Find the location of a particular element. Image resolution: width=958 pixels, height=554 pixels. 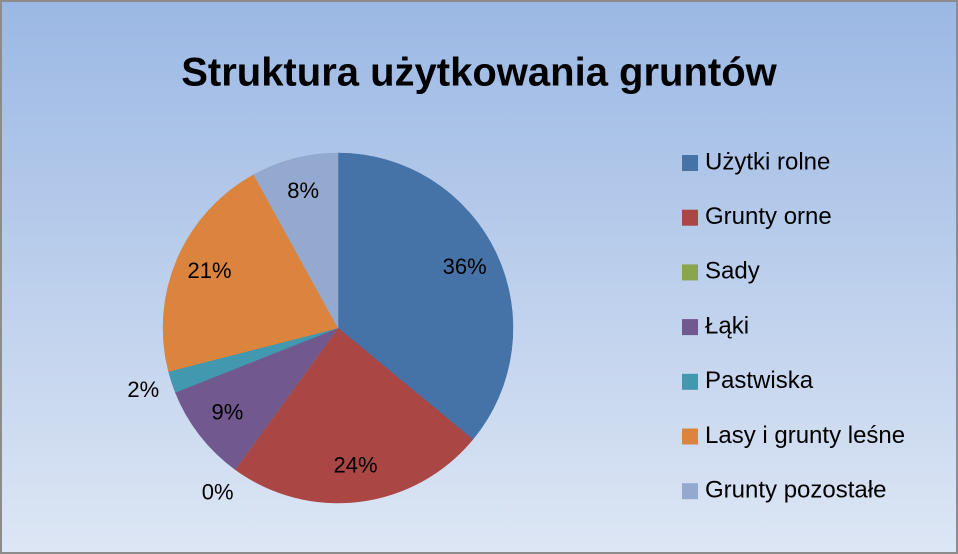

data-label: 8% is located at coordinates (303, 190).